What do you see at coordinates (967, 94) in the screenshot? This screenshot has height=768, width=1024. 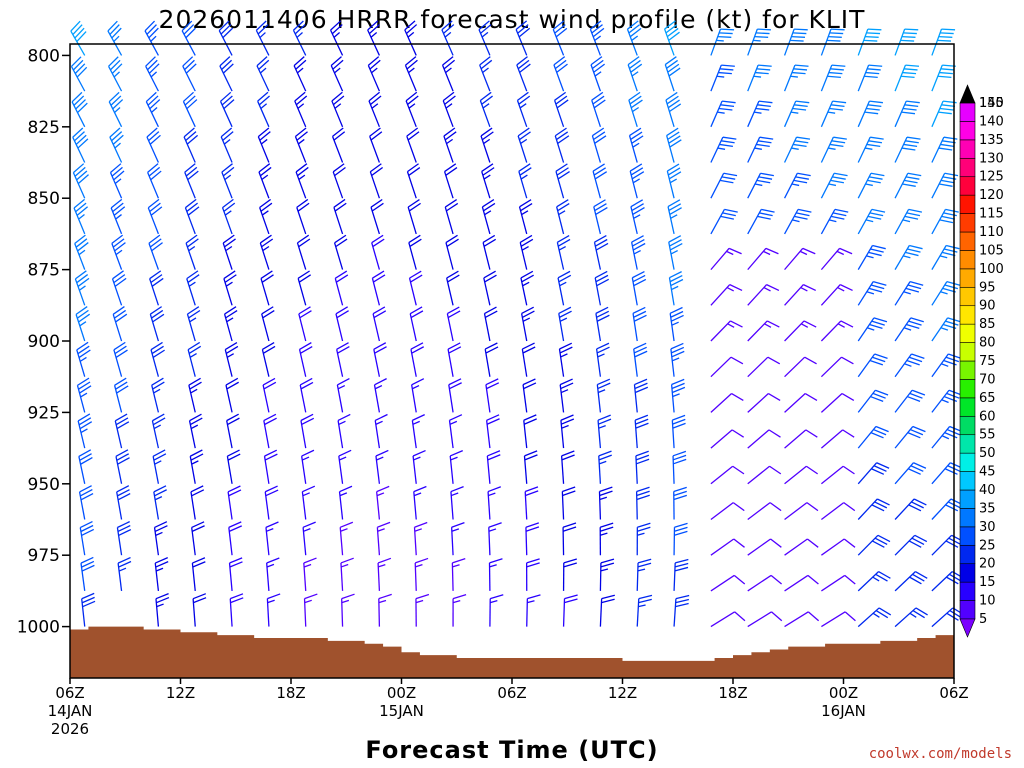 I see `colorbar-high-arrow` at bounding box center [967, 94].